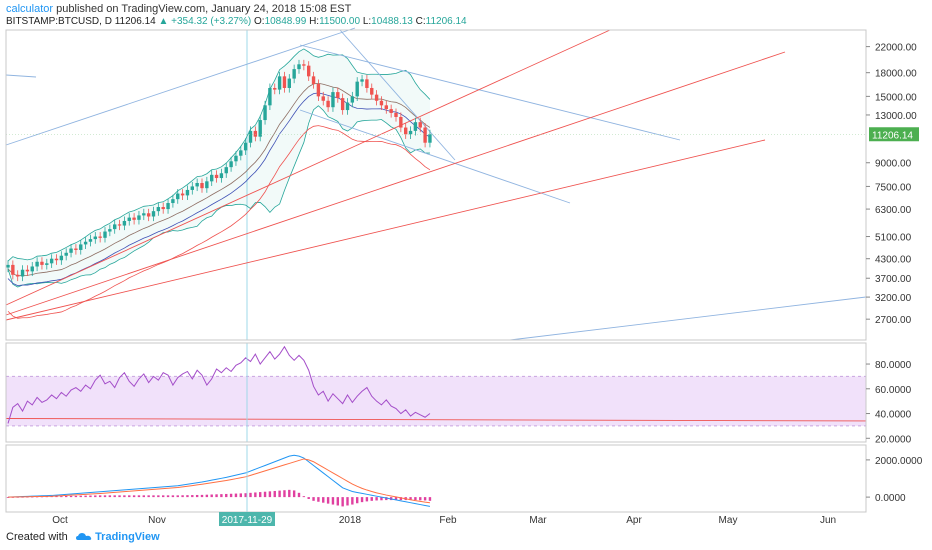 The width and height of the screenshot is (932, 550). I want to click on highlighted-date-label: 2017-11-29, so click(247, 520).